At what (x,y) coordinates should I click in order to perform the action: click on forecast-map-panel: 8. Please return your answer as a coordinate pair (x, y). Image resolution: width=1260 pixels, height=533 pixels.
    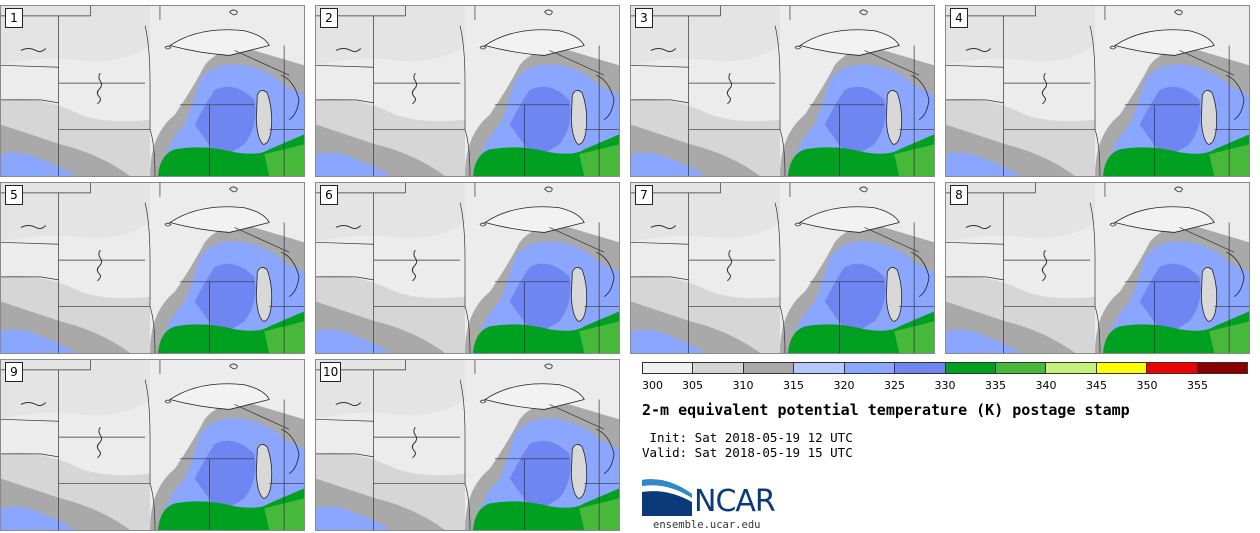
    Looking at the image, I should click on (1097, 268).